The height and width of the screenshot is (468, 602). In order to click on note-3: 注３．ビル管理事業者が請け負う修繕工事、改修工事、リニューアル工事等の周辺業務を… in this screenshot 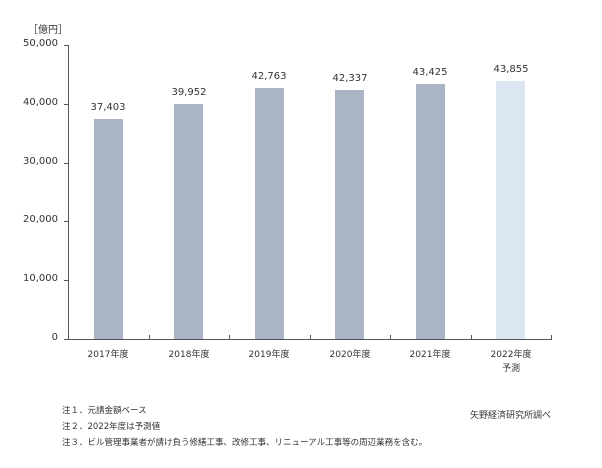, I will do `click(245, 443)`.